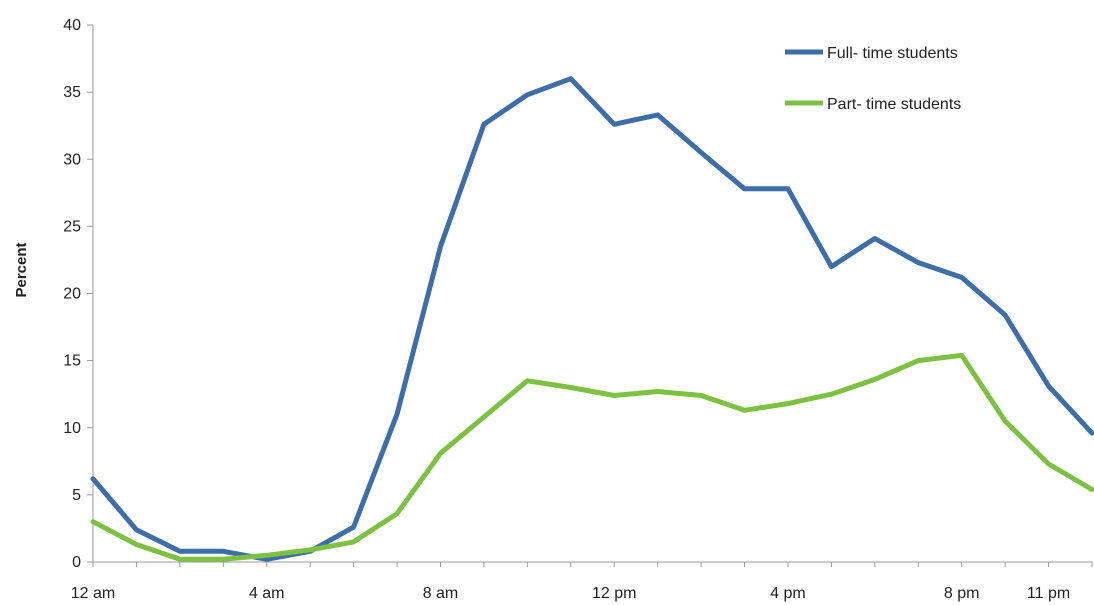 Image resolution: width=1094 pixels, height=605 pixels. What do you see at coordinates (72, 361) in the screenshot?
I see `y-tick-label: 15` at bounding box center [72, 361].